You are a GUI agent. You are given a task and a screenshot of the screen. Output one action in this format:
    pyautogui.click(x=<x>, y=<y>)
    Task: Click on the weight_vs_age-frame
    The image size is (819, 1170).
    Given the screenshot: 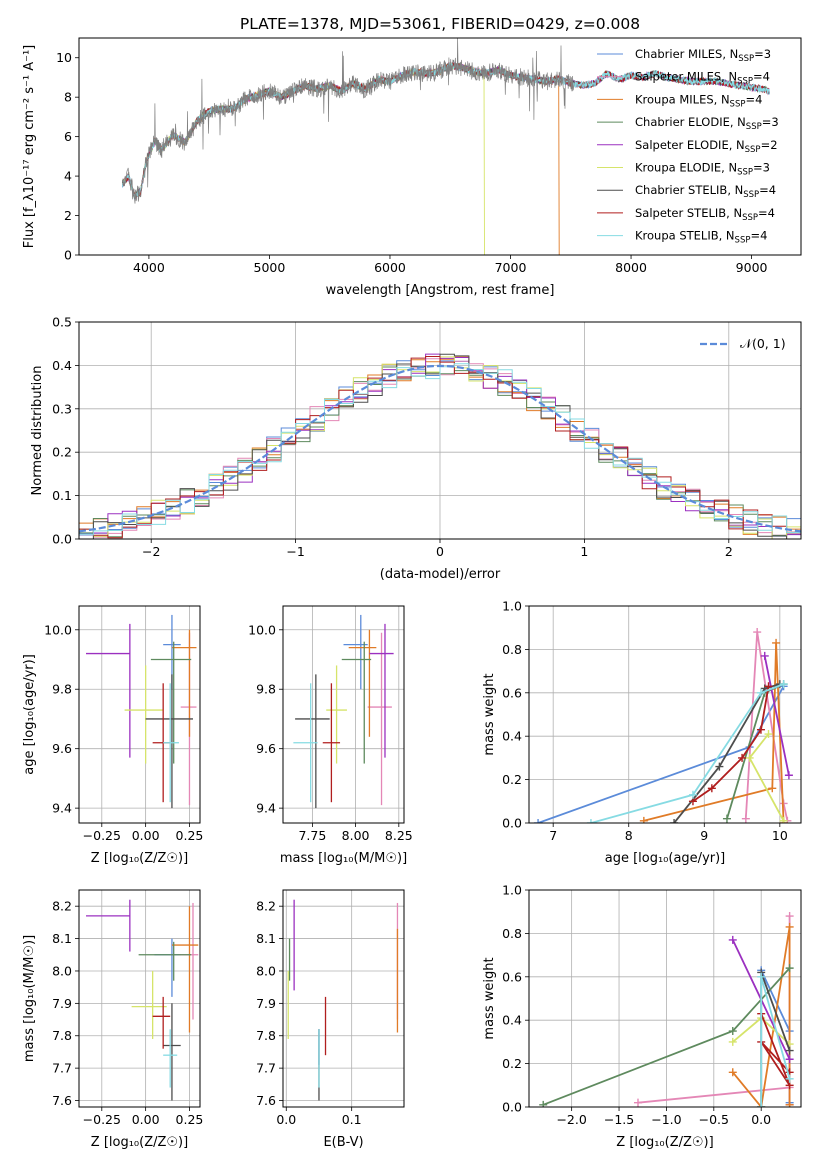 What is the action you would take?
    pyautogui.click(x=665, y=714)
    